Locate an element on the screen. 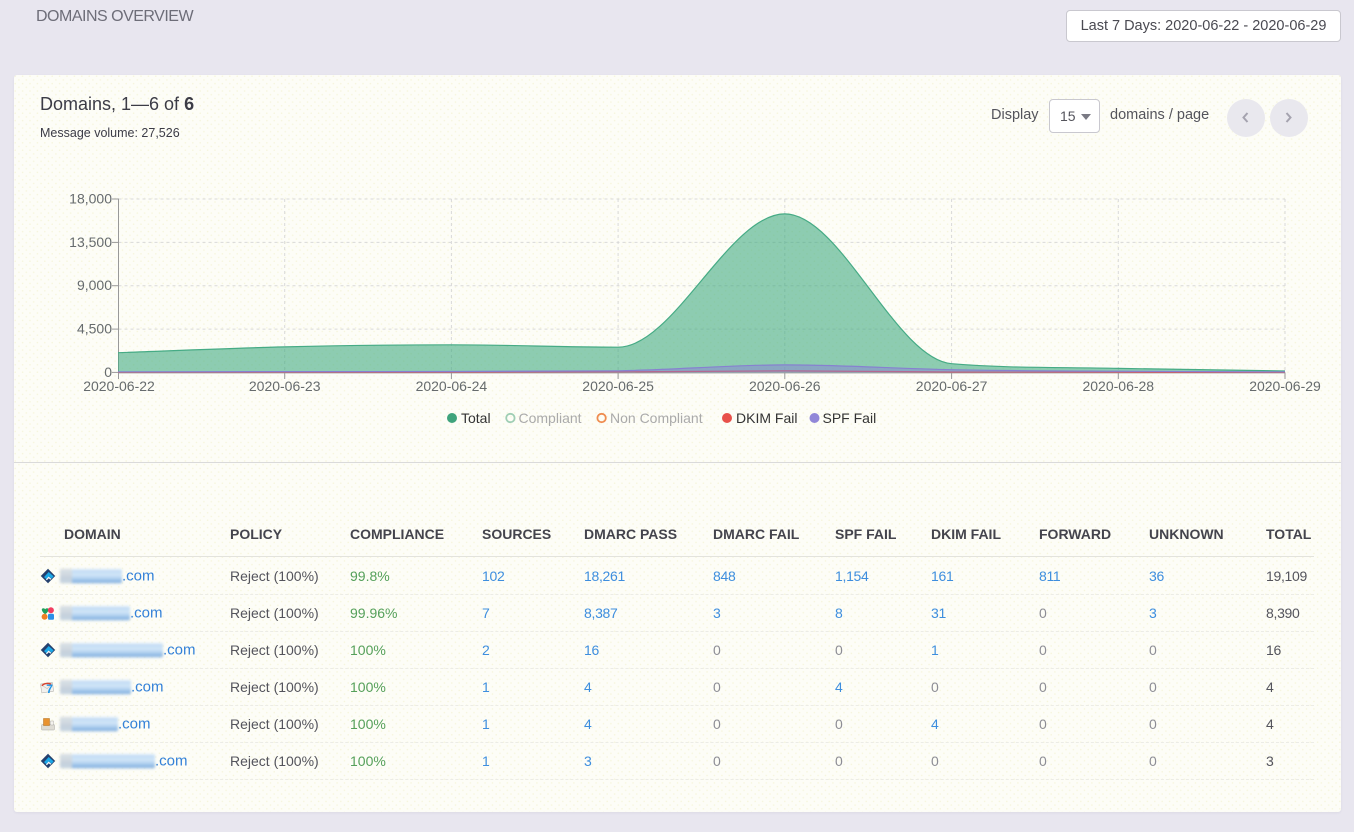 The width and height of the screenshot is (1354, 832). svg-text: 18,000 is located at coordinates (90, 199).